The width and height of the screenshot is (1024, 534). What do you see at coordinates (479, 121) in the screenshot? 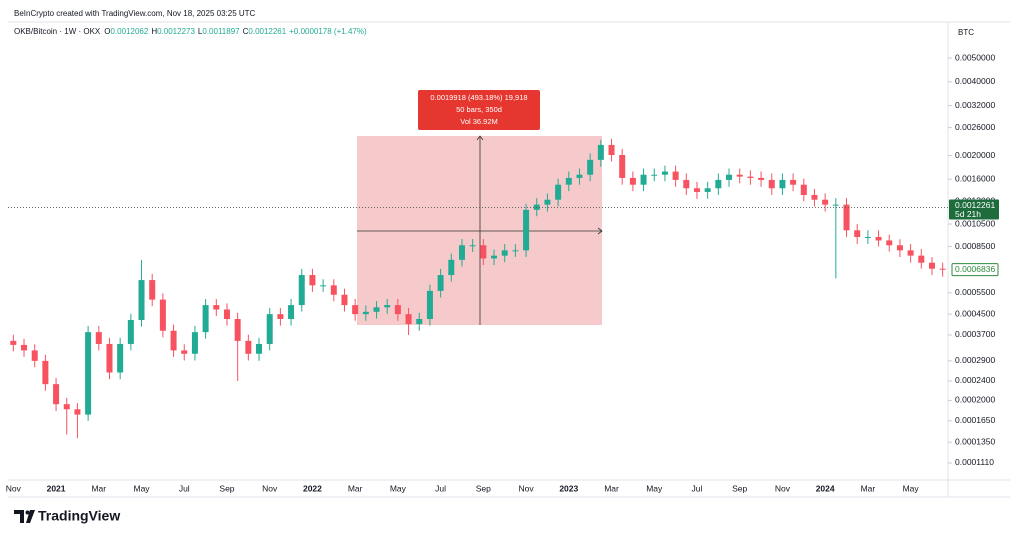
I see `tooltip-text: Vol 36.92M` at bounding box center [479, 121].